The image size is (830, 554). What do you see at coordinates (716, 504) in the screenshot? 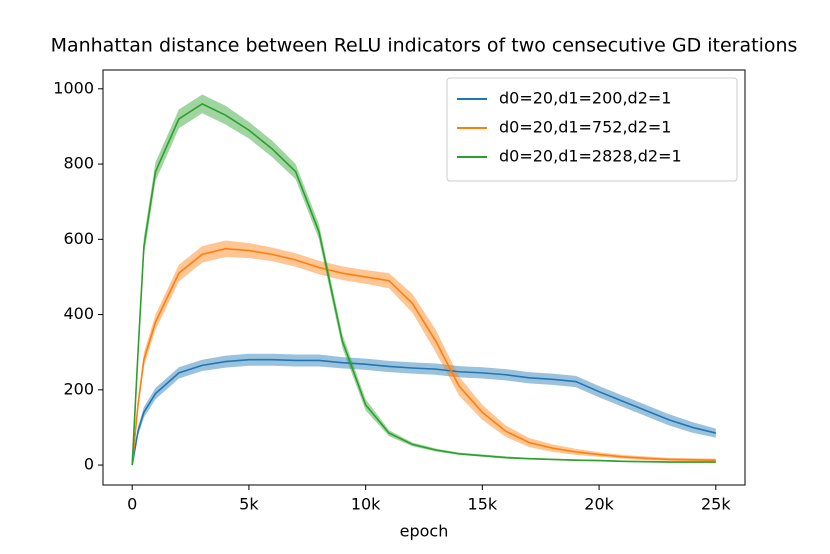
I see `x-tick-label: 25k` at bounding box center [716, 504].